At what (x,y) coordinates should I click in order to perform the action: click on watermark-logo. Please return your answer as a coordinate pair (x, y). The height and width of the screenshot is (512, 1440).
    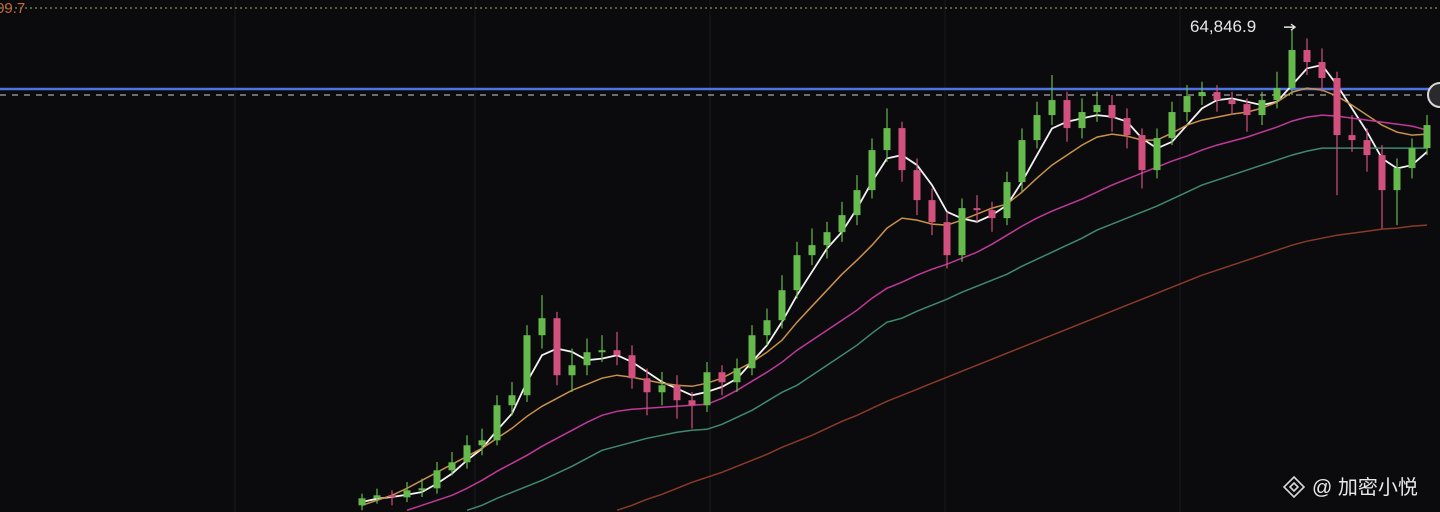
    Looking at the image, I should click on (1294, 487).